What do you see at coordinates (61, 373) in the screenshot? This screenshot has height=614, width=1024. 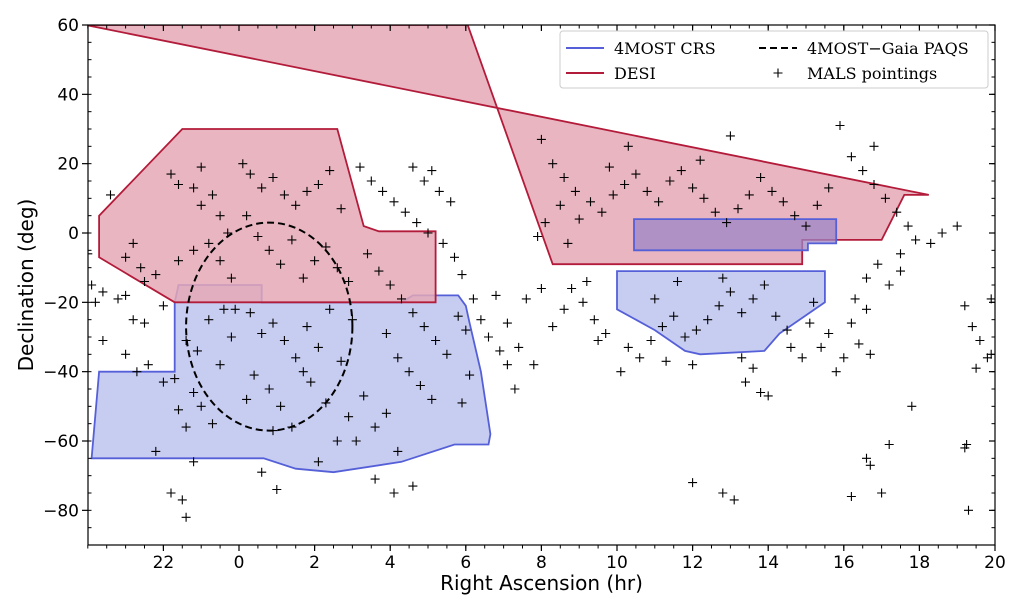 I see `y-tick-label: −40` at bounding box center [61, 373].